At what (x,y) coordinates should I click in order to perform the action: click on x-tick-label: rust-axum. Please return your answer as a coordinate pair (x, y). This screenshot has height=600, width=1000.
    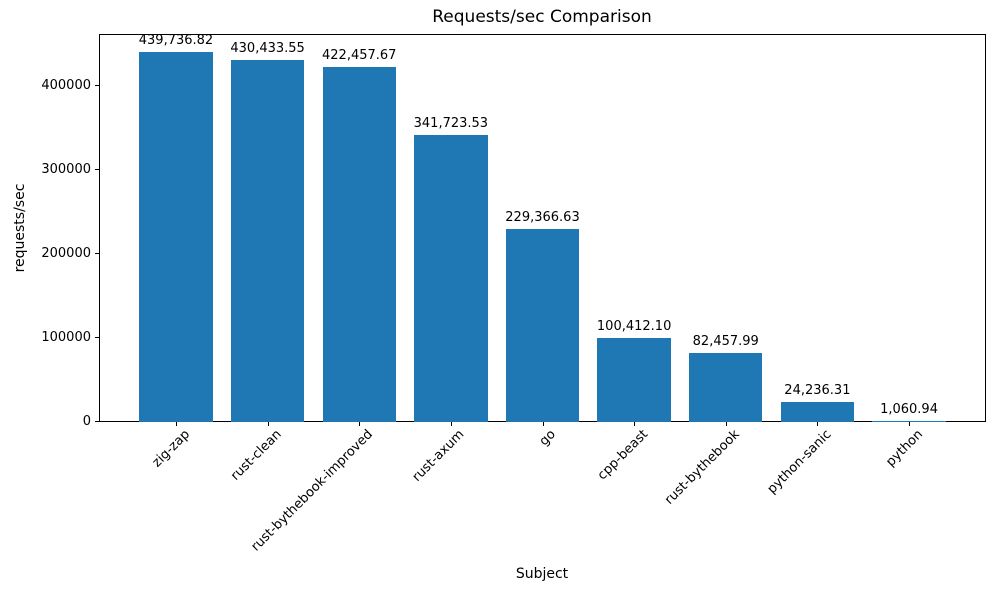
    Looking at the image, I should click on (438, 456).